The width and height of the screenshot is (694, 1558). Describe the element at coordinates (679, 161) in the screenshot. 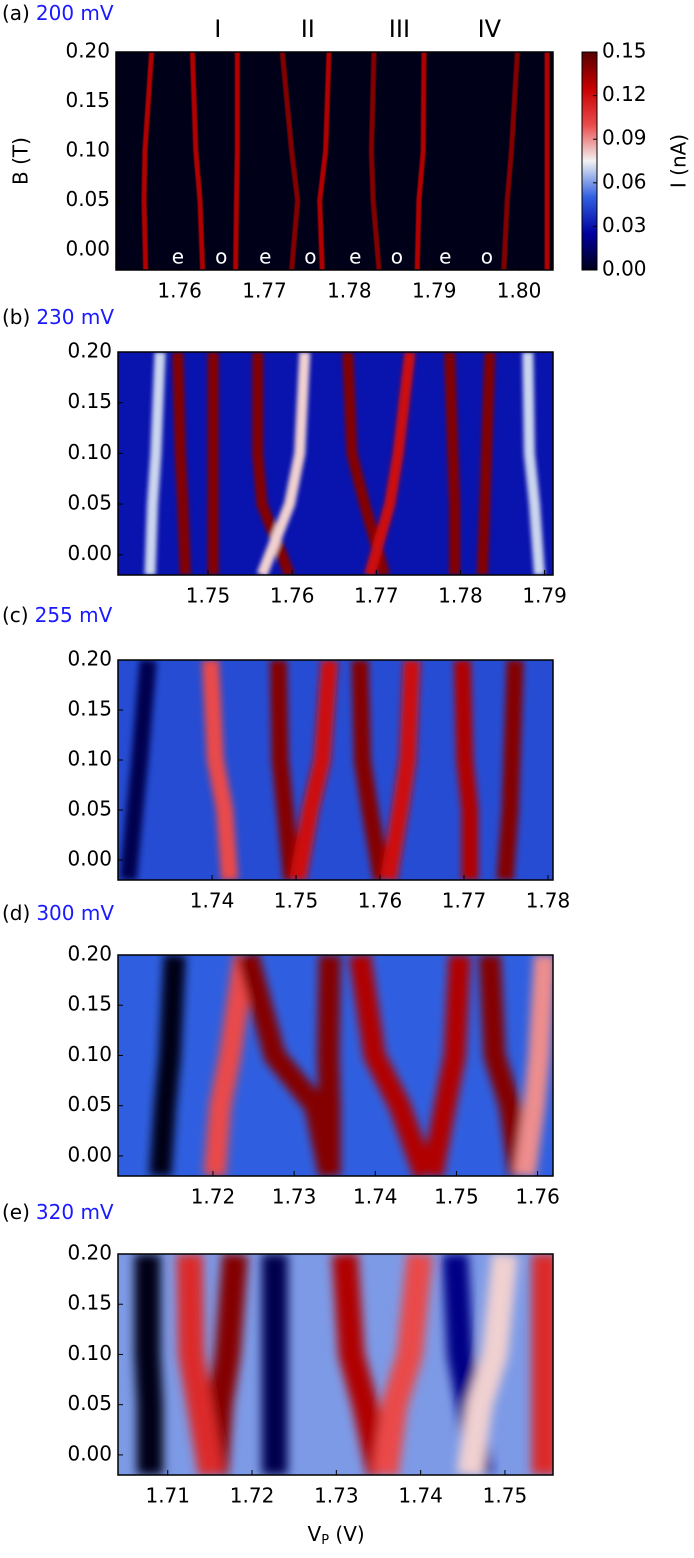

I see `colorbar-label: I (nA)` at that location.